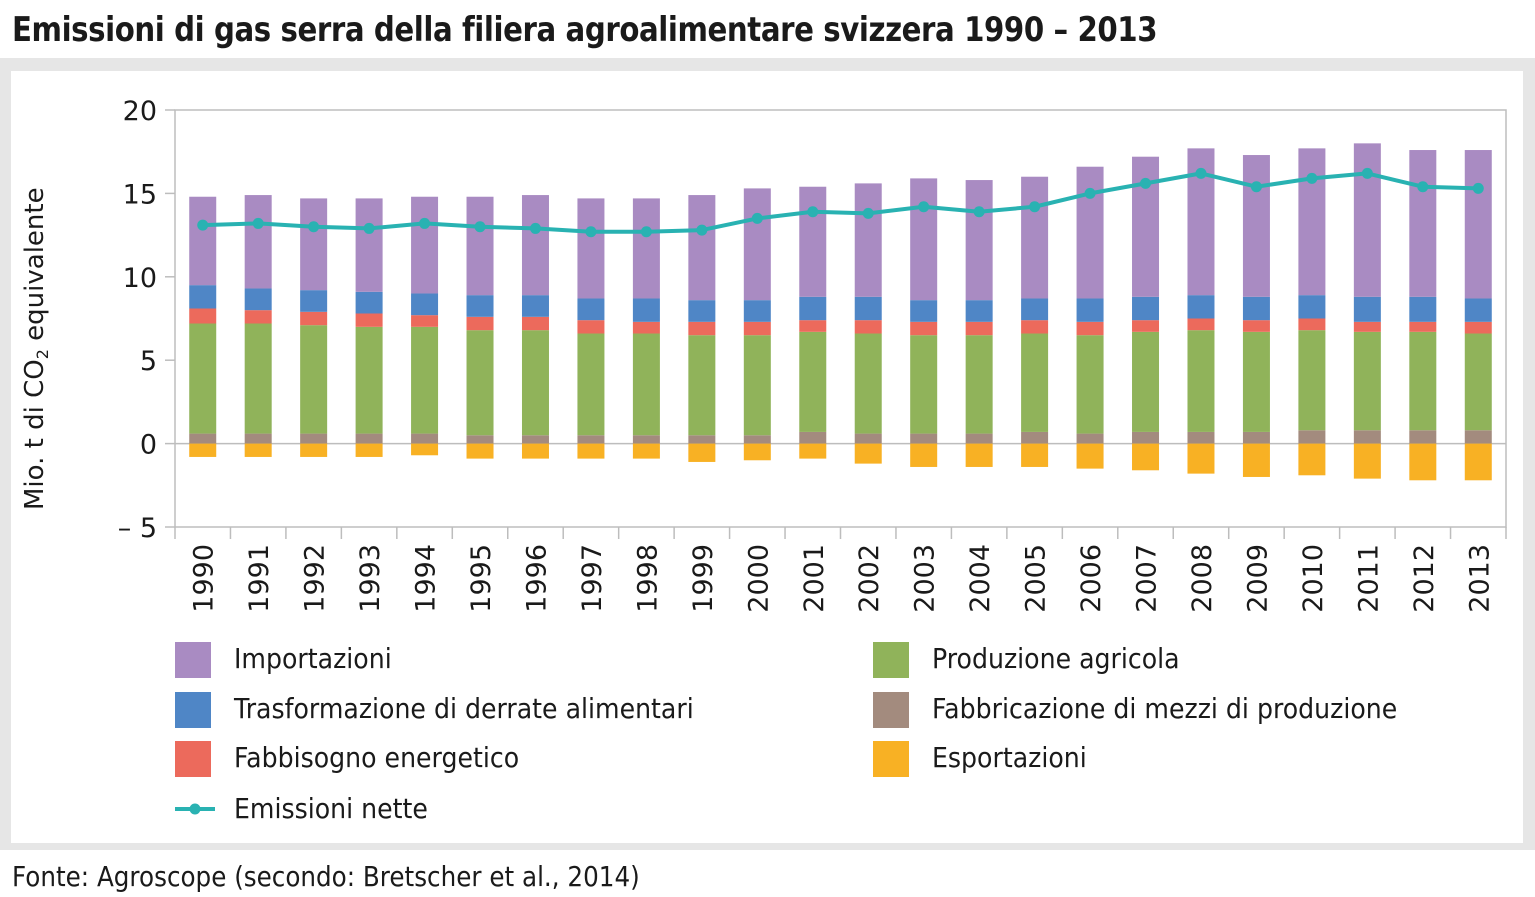 Image resolution: width=1535 pixels, height=897 pixels. What do you see at coordinates (314, 318) in the screenshot?
I see `bar-fabbisogno-1992` at bounding box center [314, 318].